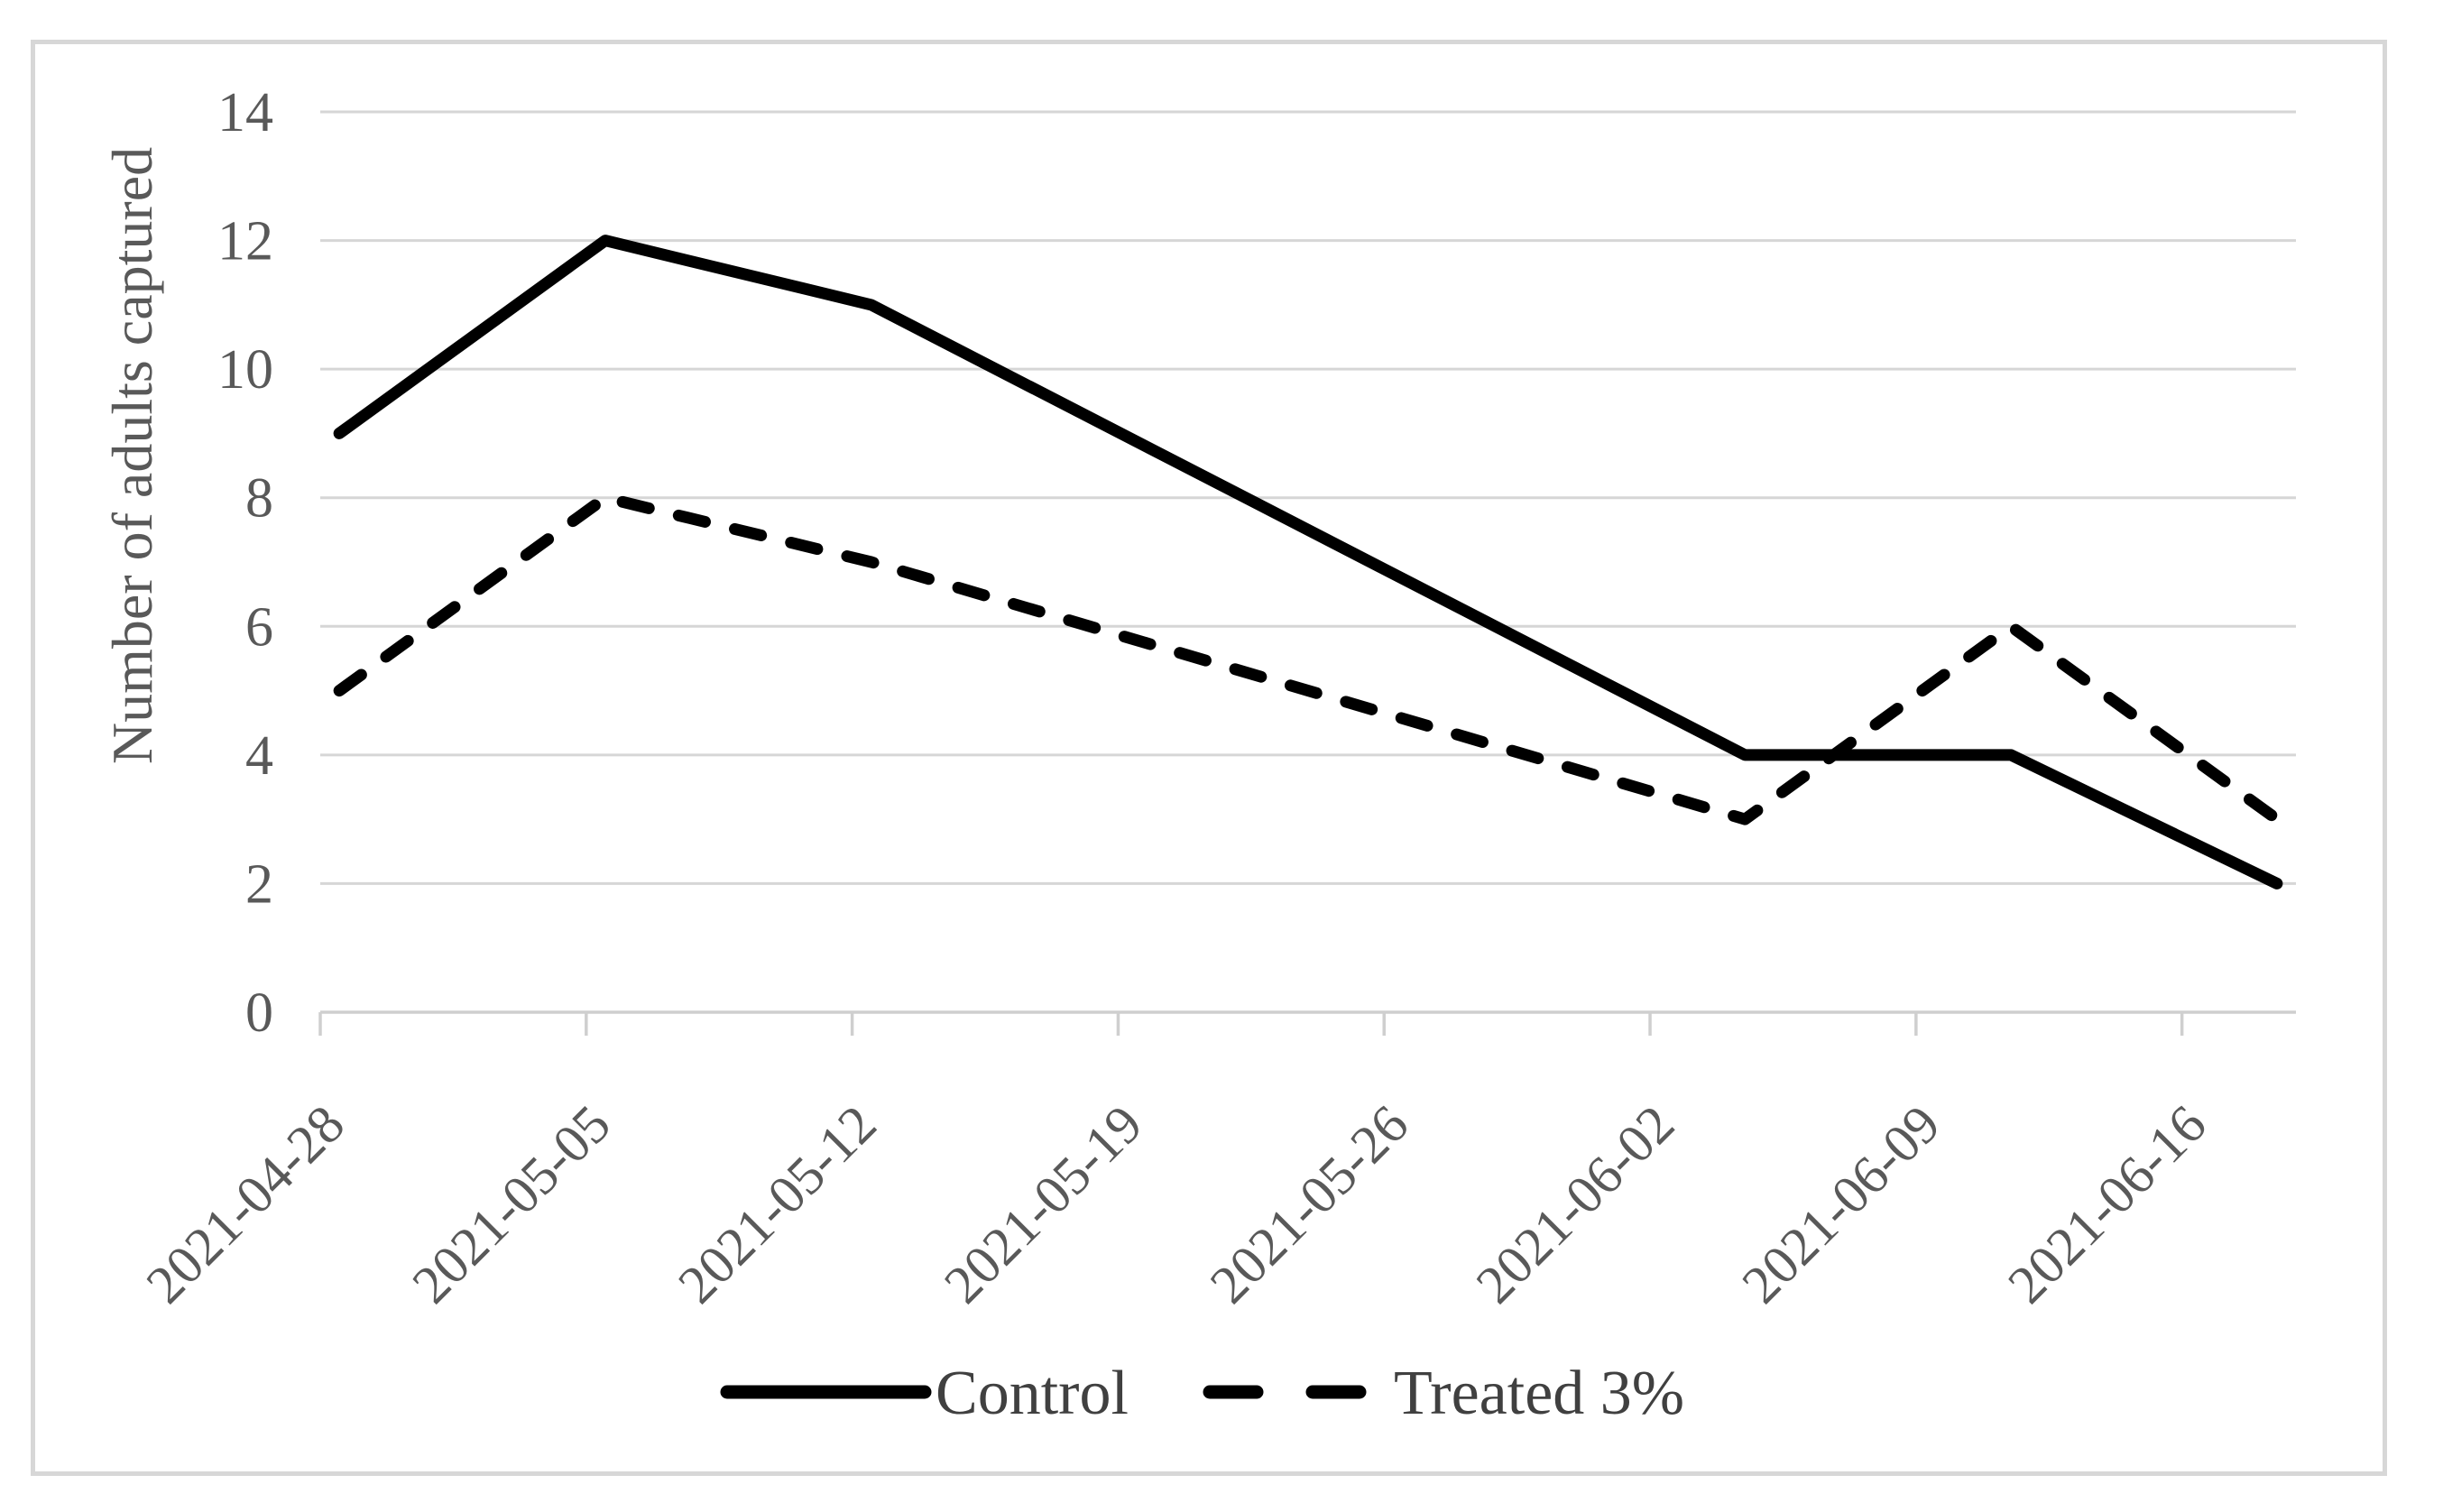 The height and width of the screenshot is (1512, 2443). Describe the element at coordinates (245, 241) in the screenshot. I see `y-tick-label: 12` at that location.